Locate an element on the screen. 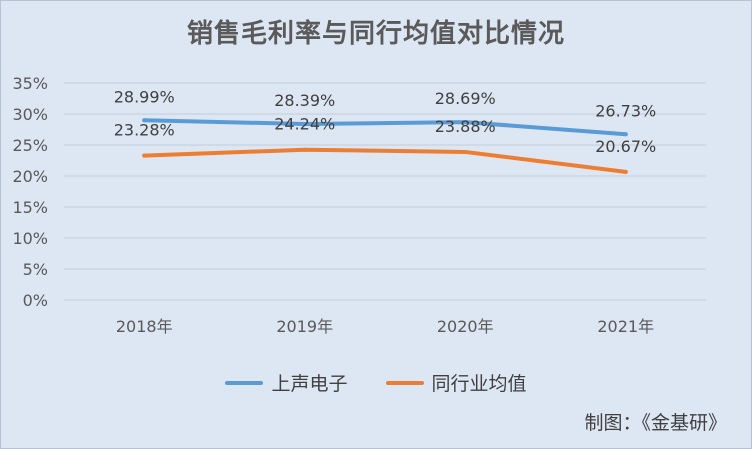 This screenshot has width=752, height=449. legend-item-series-1: 上声电子 is located at coordinates (286, 382).